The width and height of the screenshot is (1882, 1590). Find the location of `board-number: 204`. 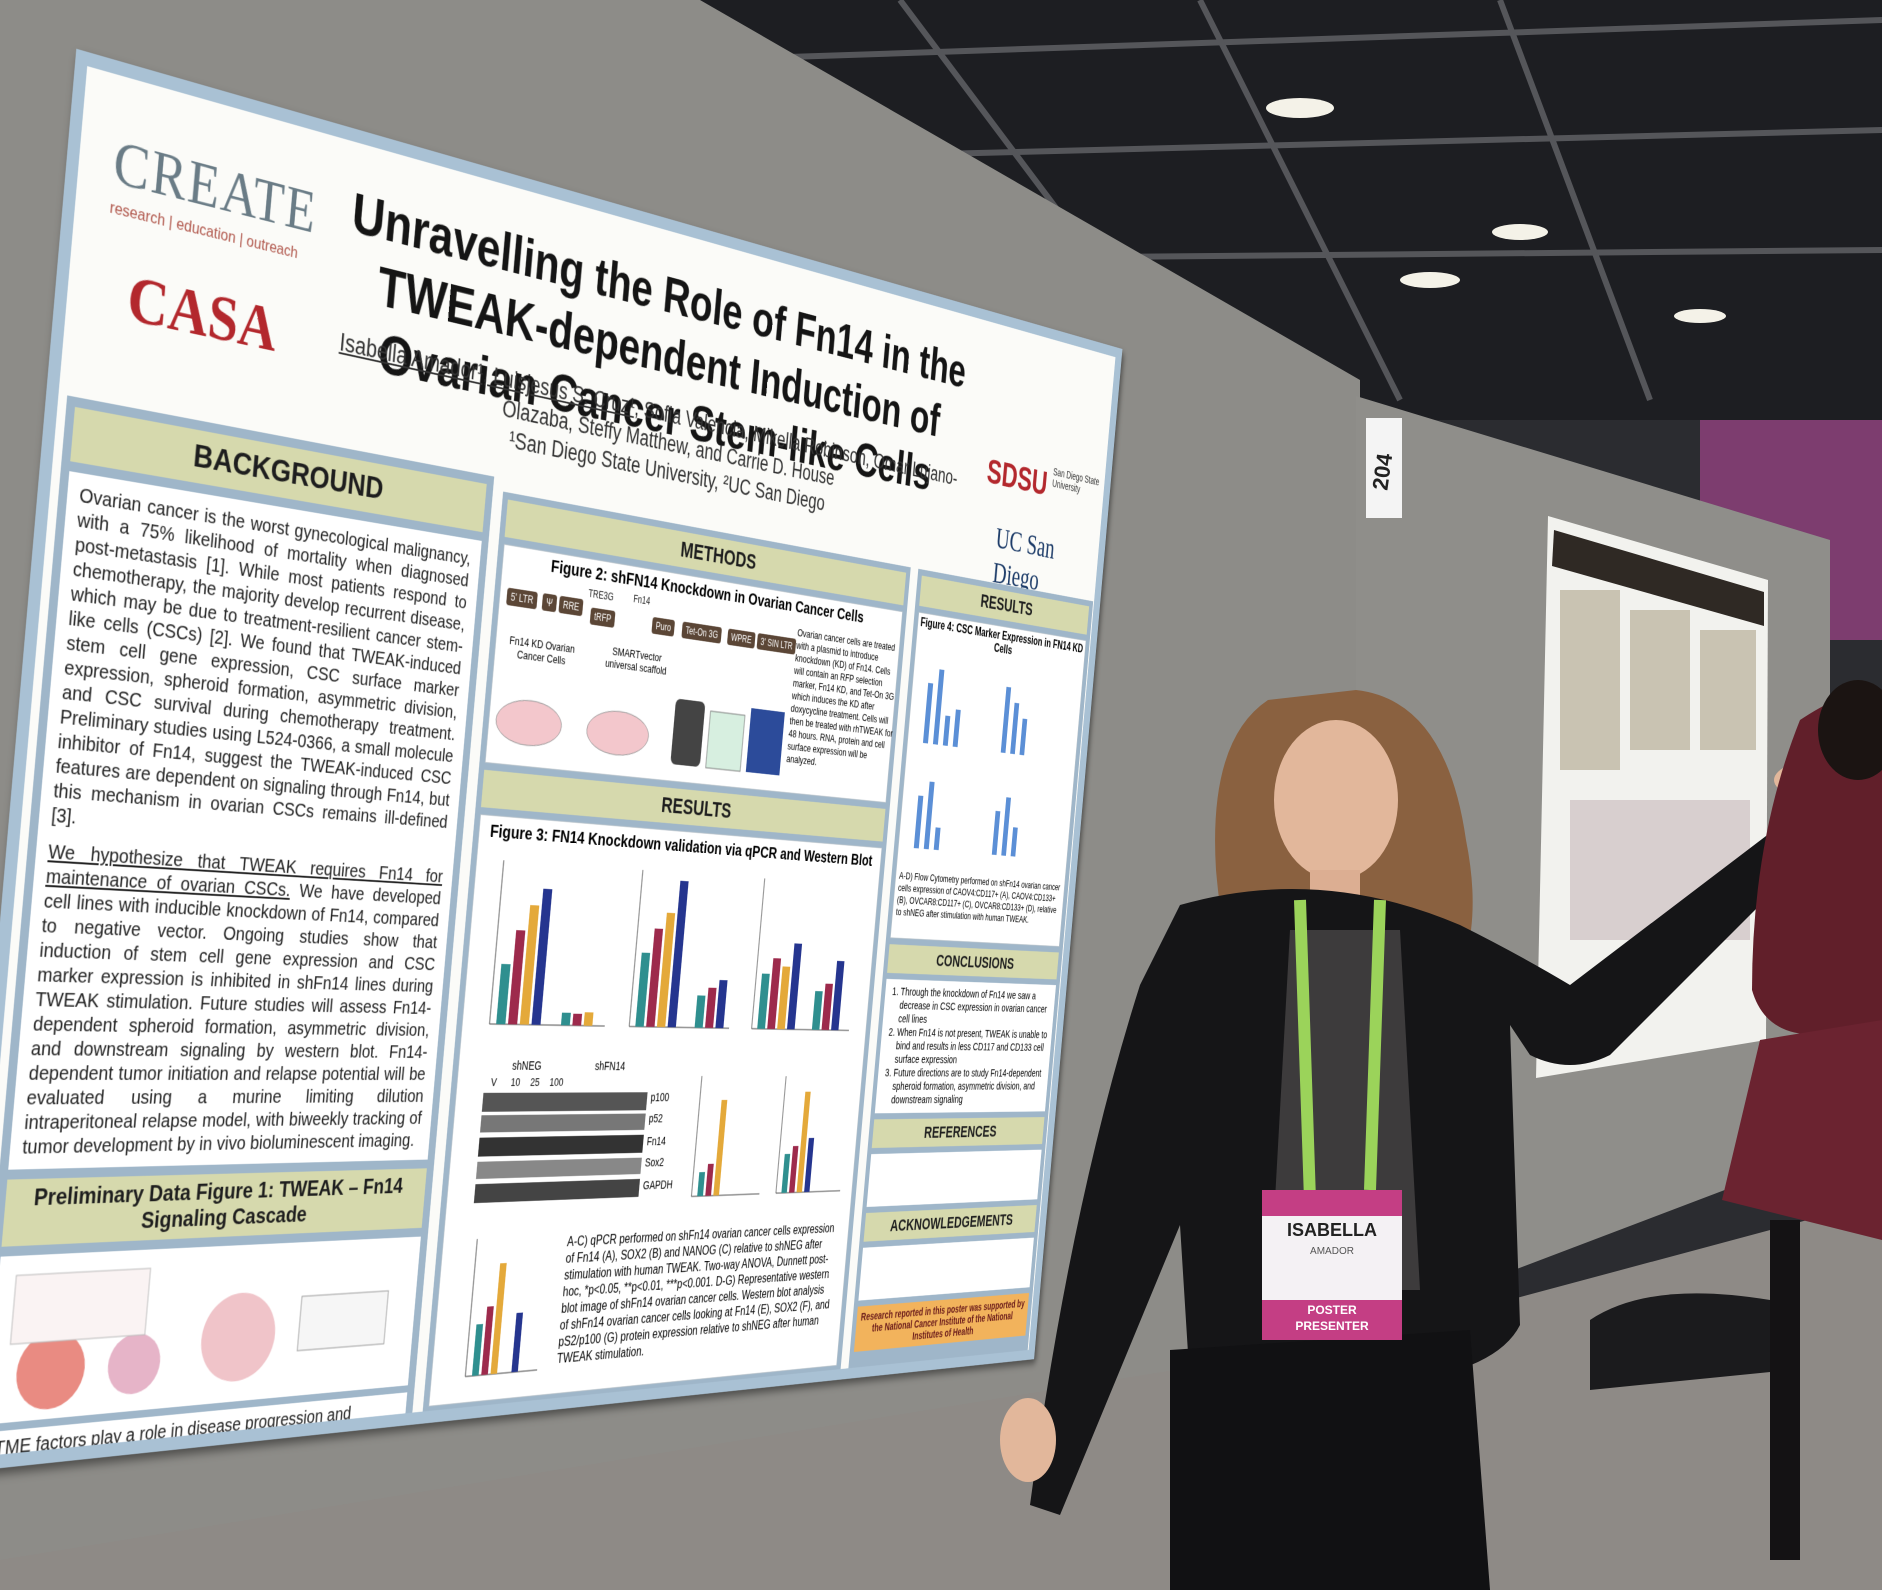

board-number: 204 is located at coordinates (1382, 471).